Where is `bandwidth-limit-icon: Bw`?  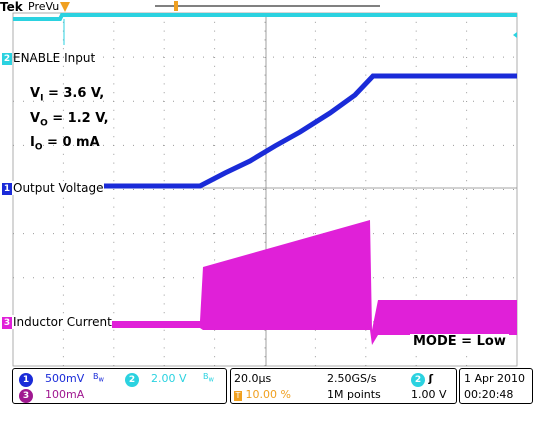
bandwidth-limit-icon: Bw is located at coordinates (98, 378).